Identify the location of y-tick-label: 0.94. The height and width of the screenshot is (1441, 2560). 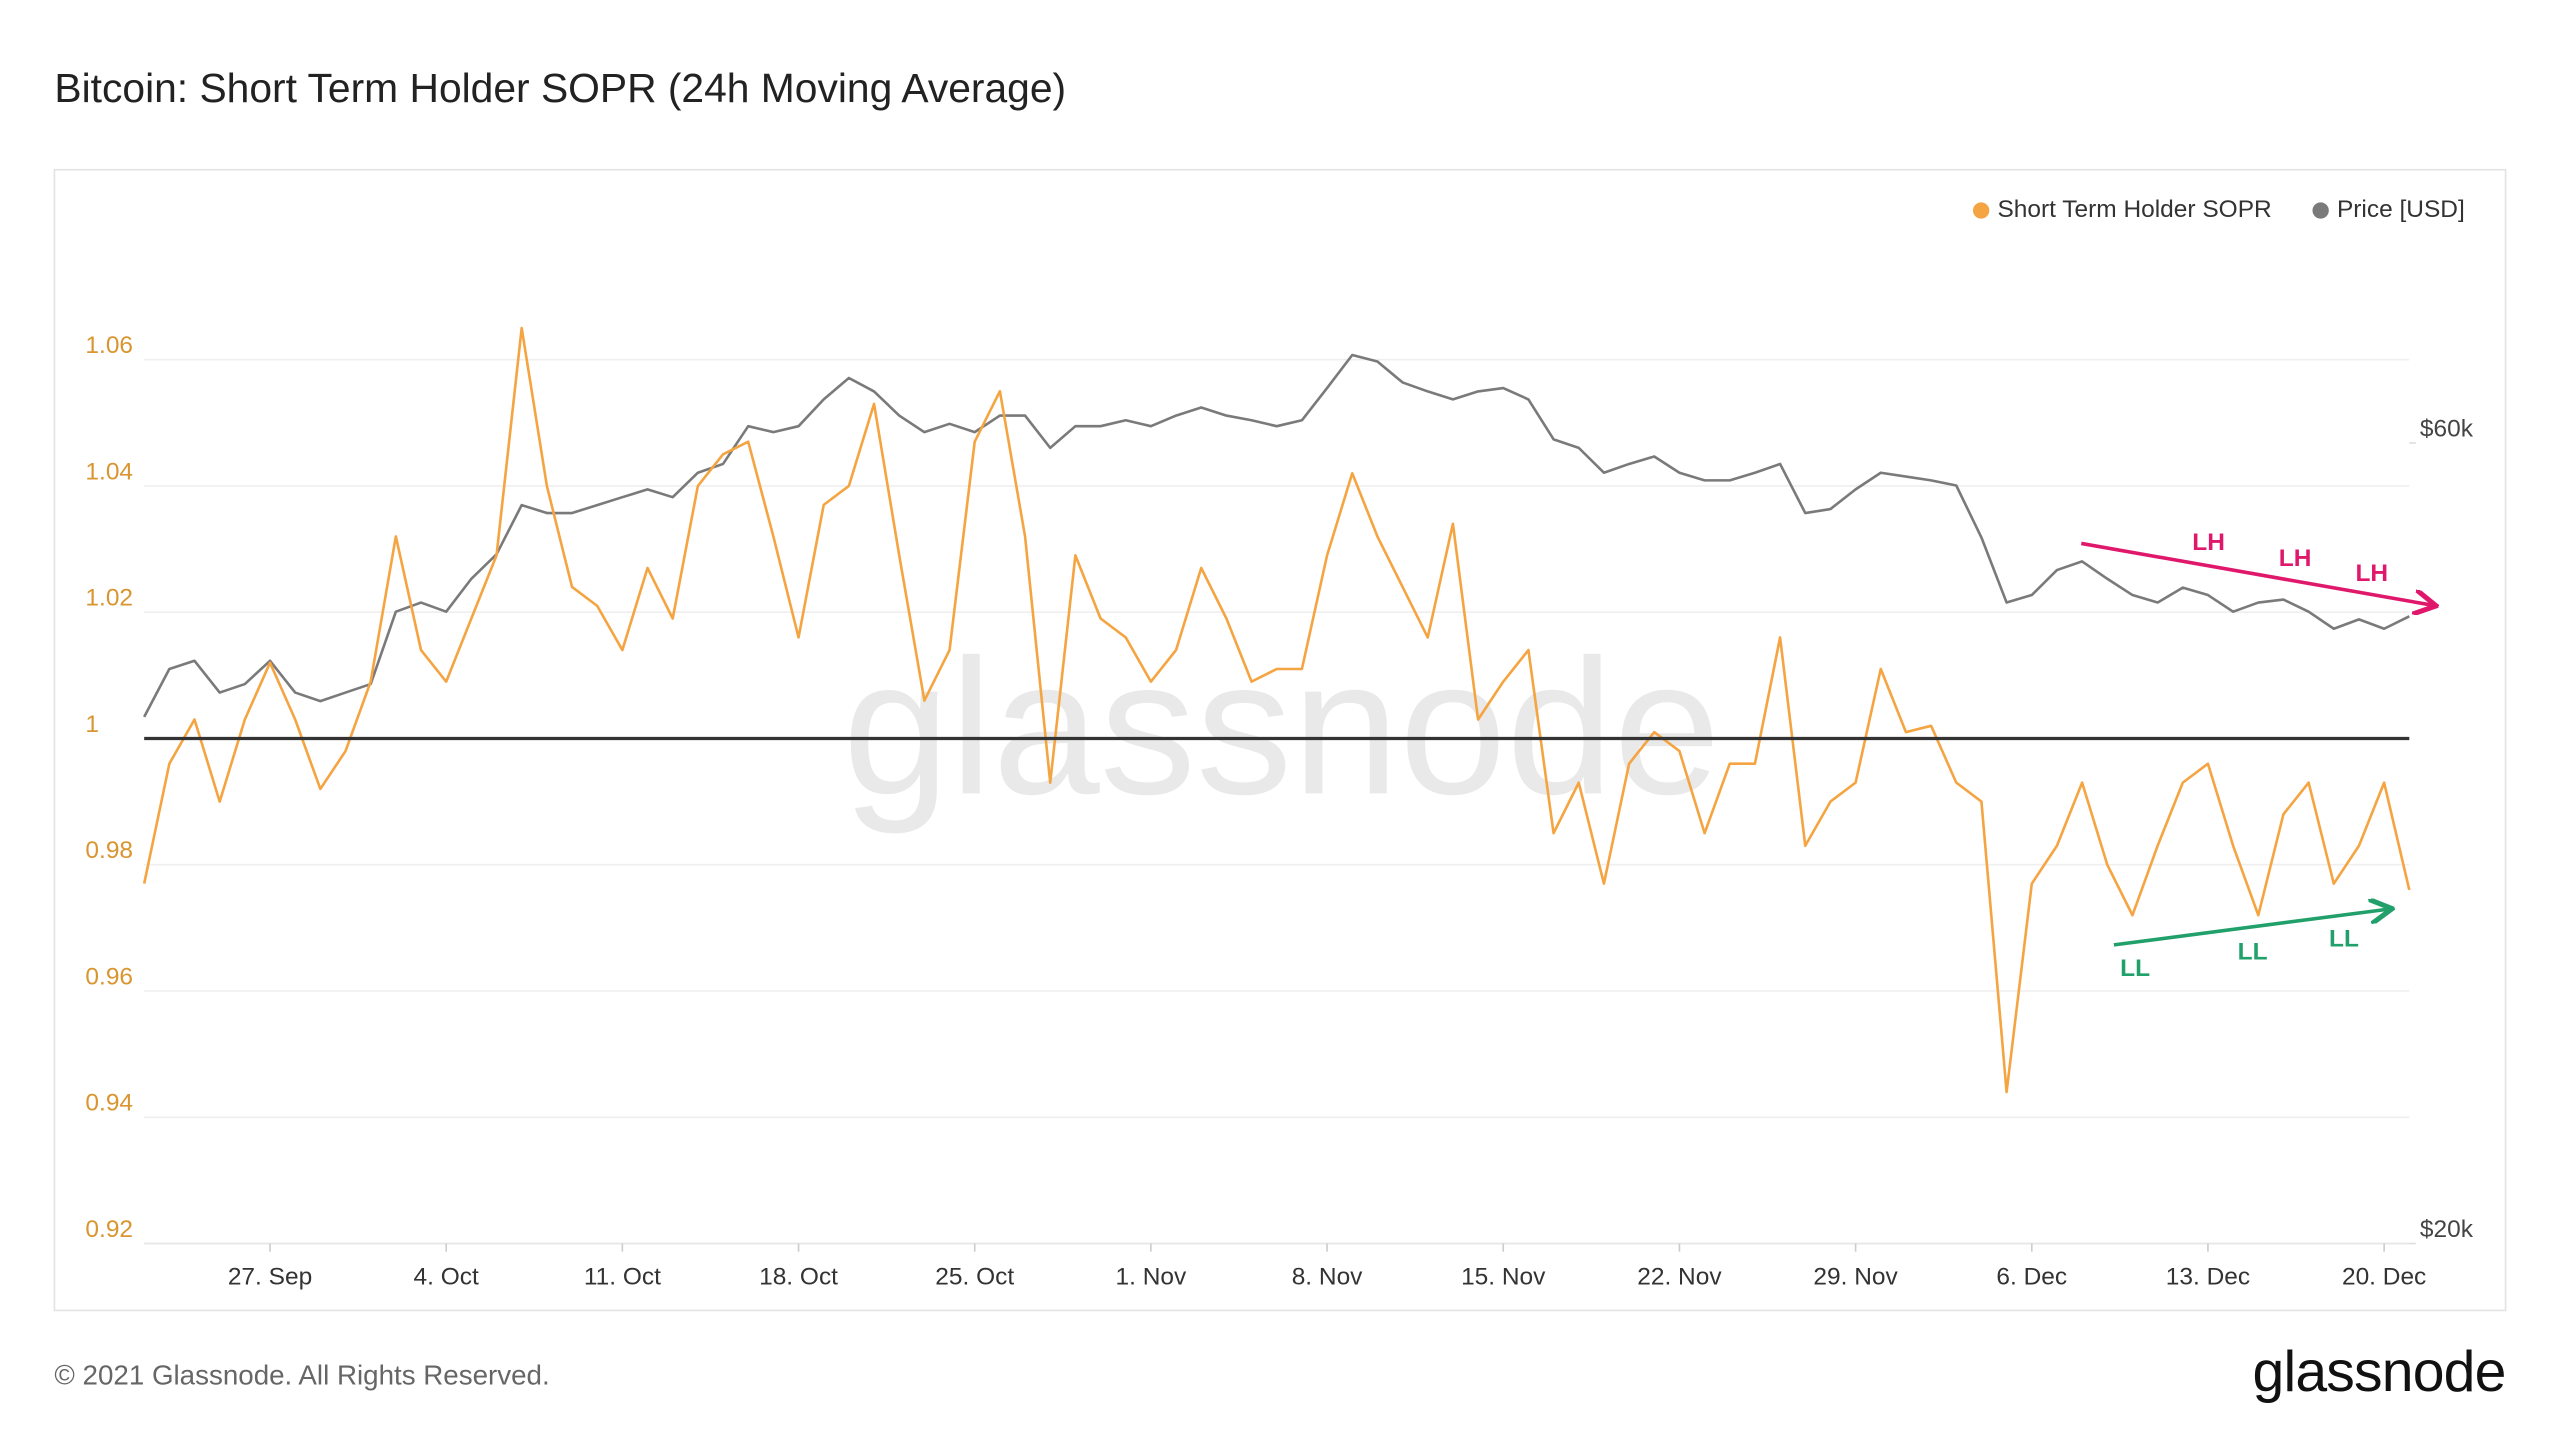
(109, 1103).